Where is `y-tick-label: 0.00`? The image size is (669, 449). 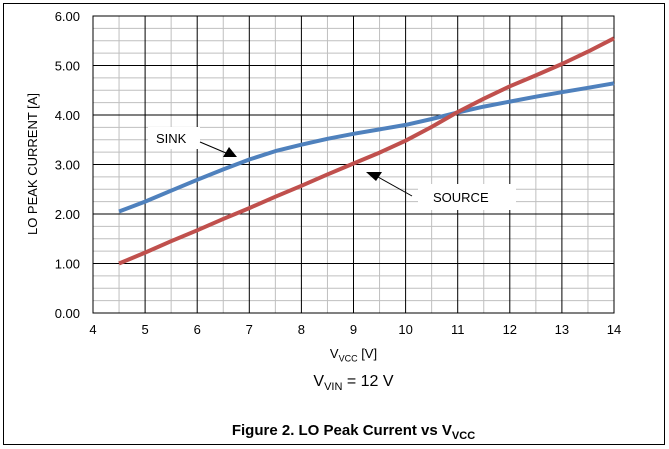 y-tick-label: 0.00 is located at coordinates (67, 313).